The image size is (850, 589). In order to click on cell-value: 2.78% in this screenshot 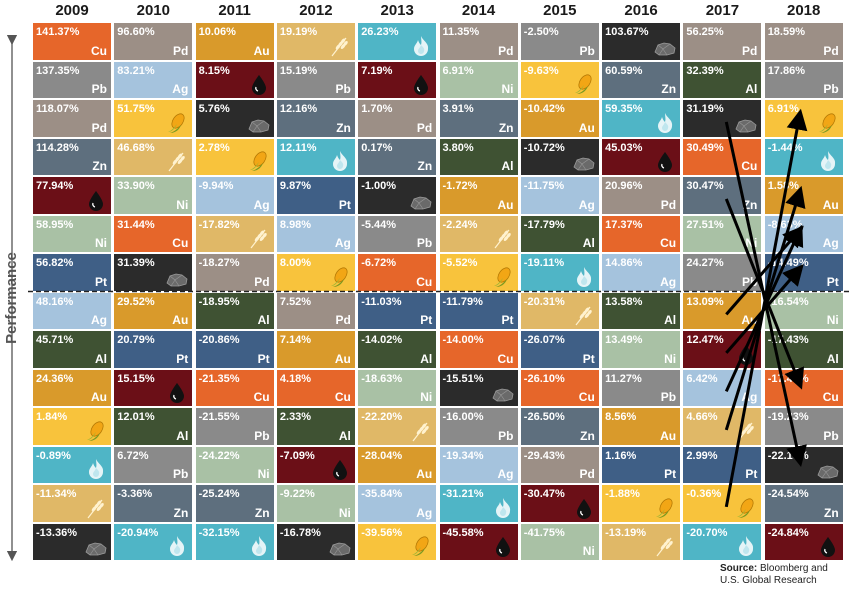, I will do `click(214, 147)`.